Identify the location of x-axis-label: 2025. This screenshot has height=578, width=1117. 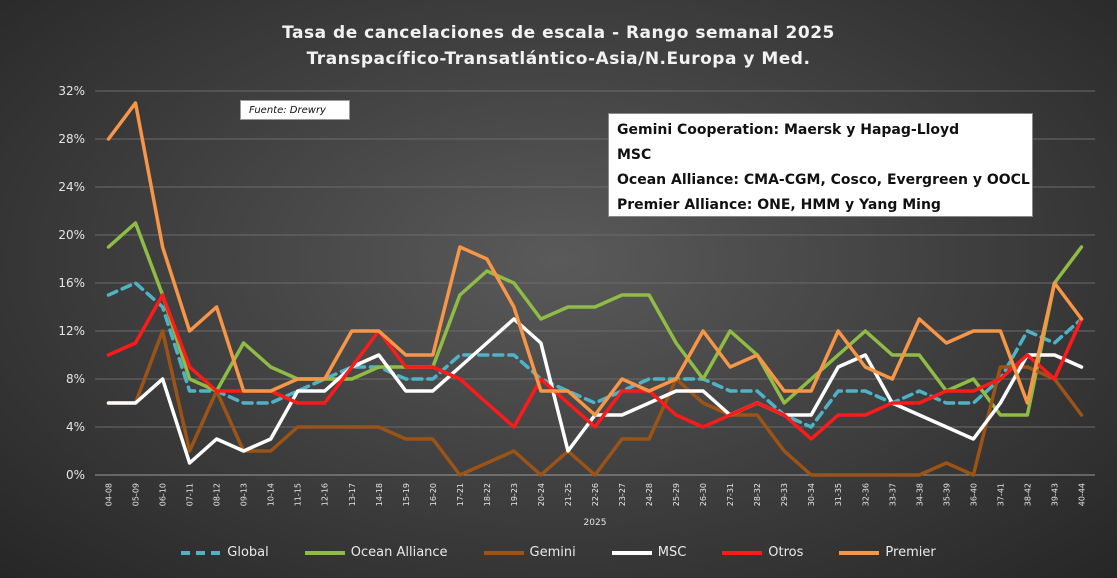
(595, 523).